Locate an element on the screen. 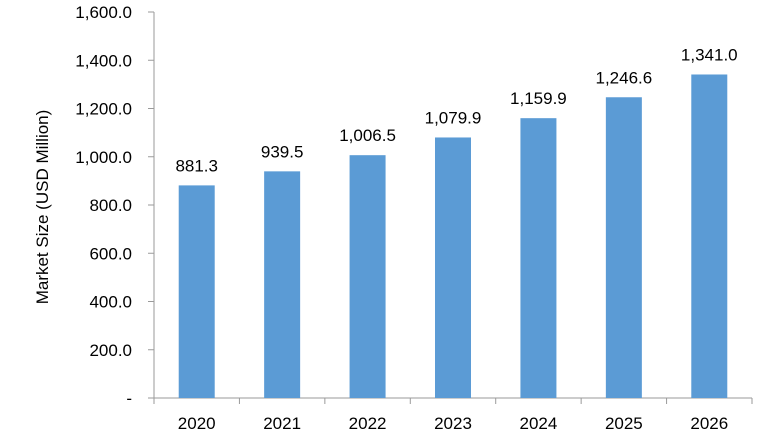 The height and width of the screenshot is (440, 780). x-axis: 2020 2021 2022 2023 2024 2025 2026 is located at coordinates (453, 415).